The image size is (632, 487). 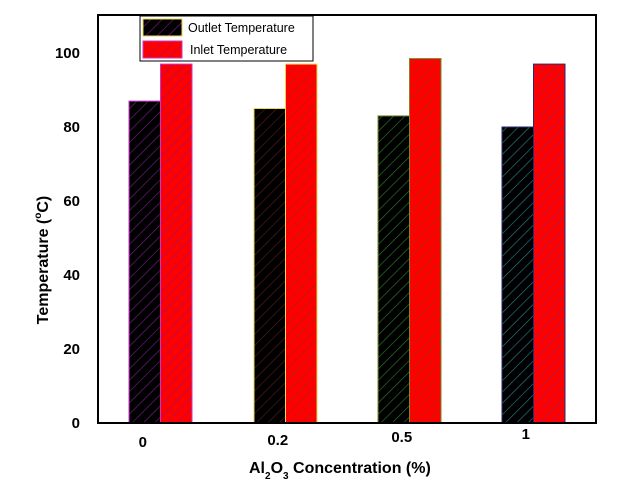 I want to click on x-tick-labels: 0 0.2 0.5 1, so click(x=334, y=438).